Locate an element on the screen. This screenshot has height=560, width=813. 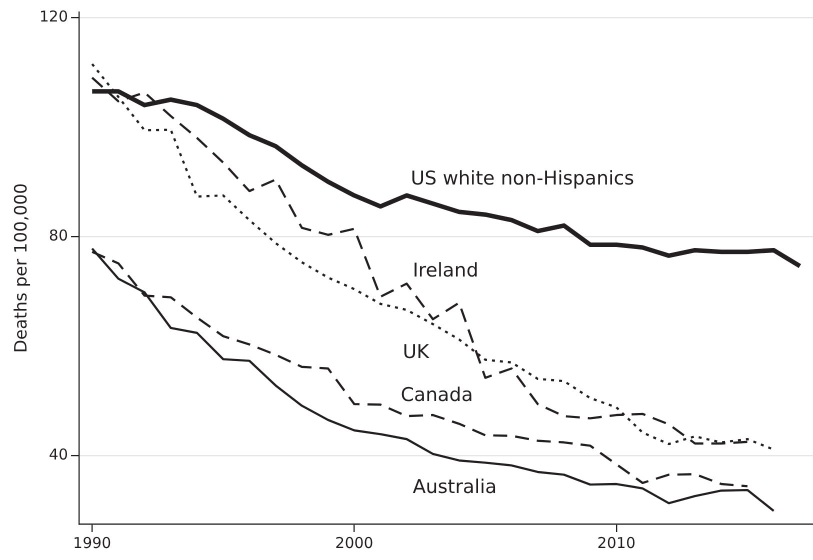
series-label: US white non-Hispanics is located at coordinates (522, 178).